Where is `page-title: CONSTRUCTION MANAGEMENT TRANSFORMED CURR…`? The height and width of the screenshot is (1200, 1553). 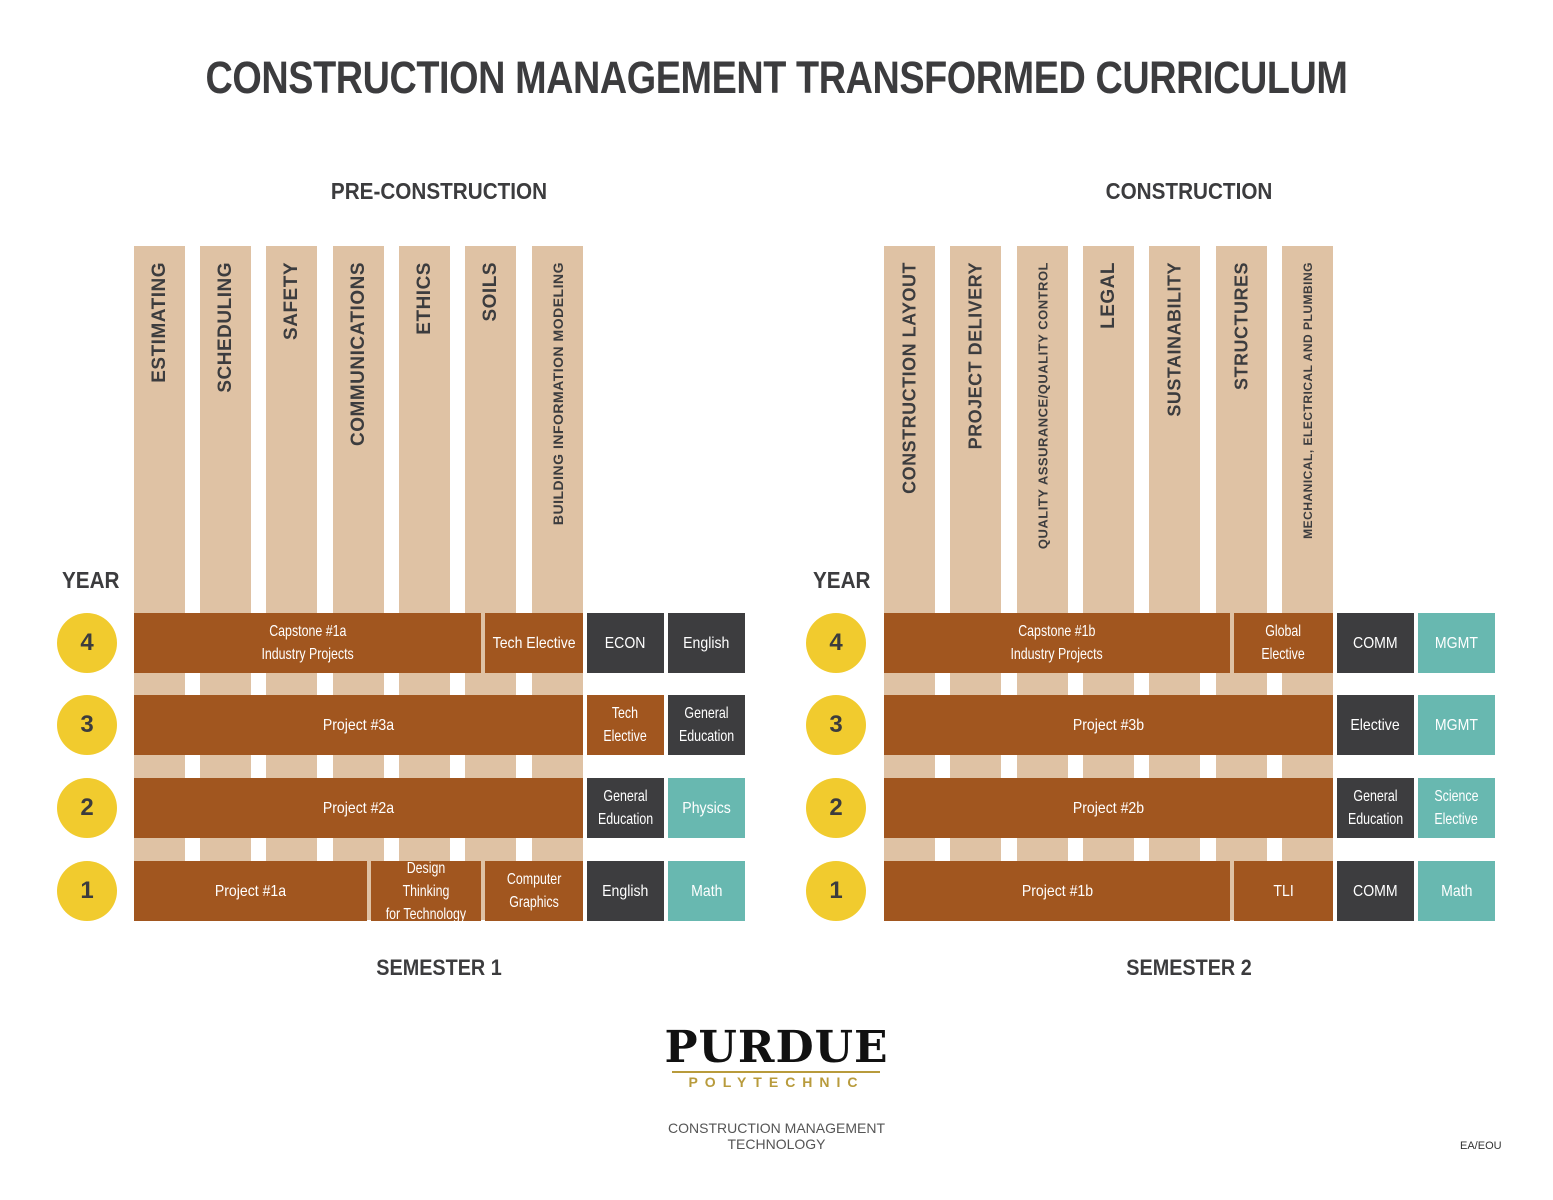 page-title: CONSTRUCTION MANAGEMENT TRANSFORMED CURR… is located at coordinates (776, 77).